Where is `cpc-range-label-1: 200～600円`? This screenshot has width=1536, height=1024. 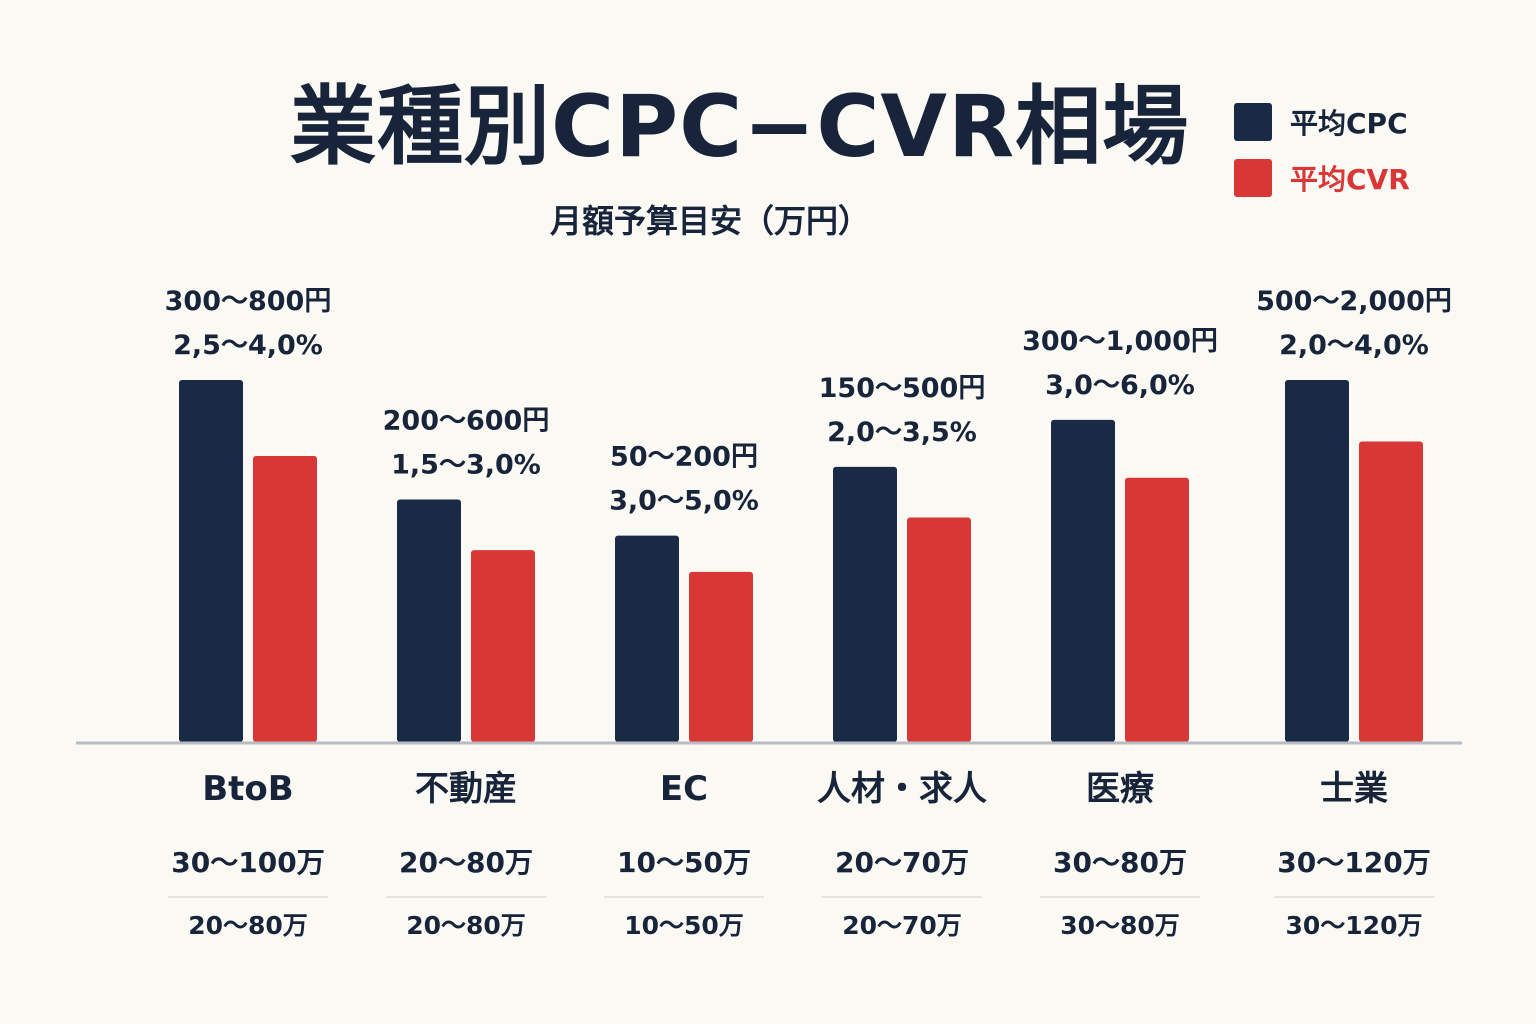 cpc-range-label-1: 200～600円 is located at coordinates (466, 420).